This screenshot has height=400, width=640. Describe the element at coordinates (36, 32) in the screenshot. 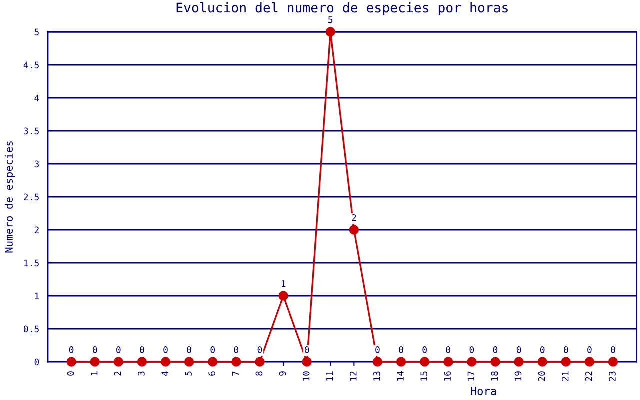

I see `y-tick-label: 5` at that location.